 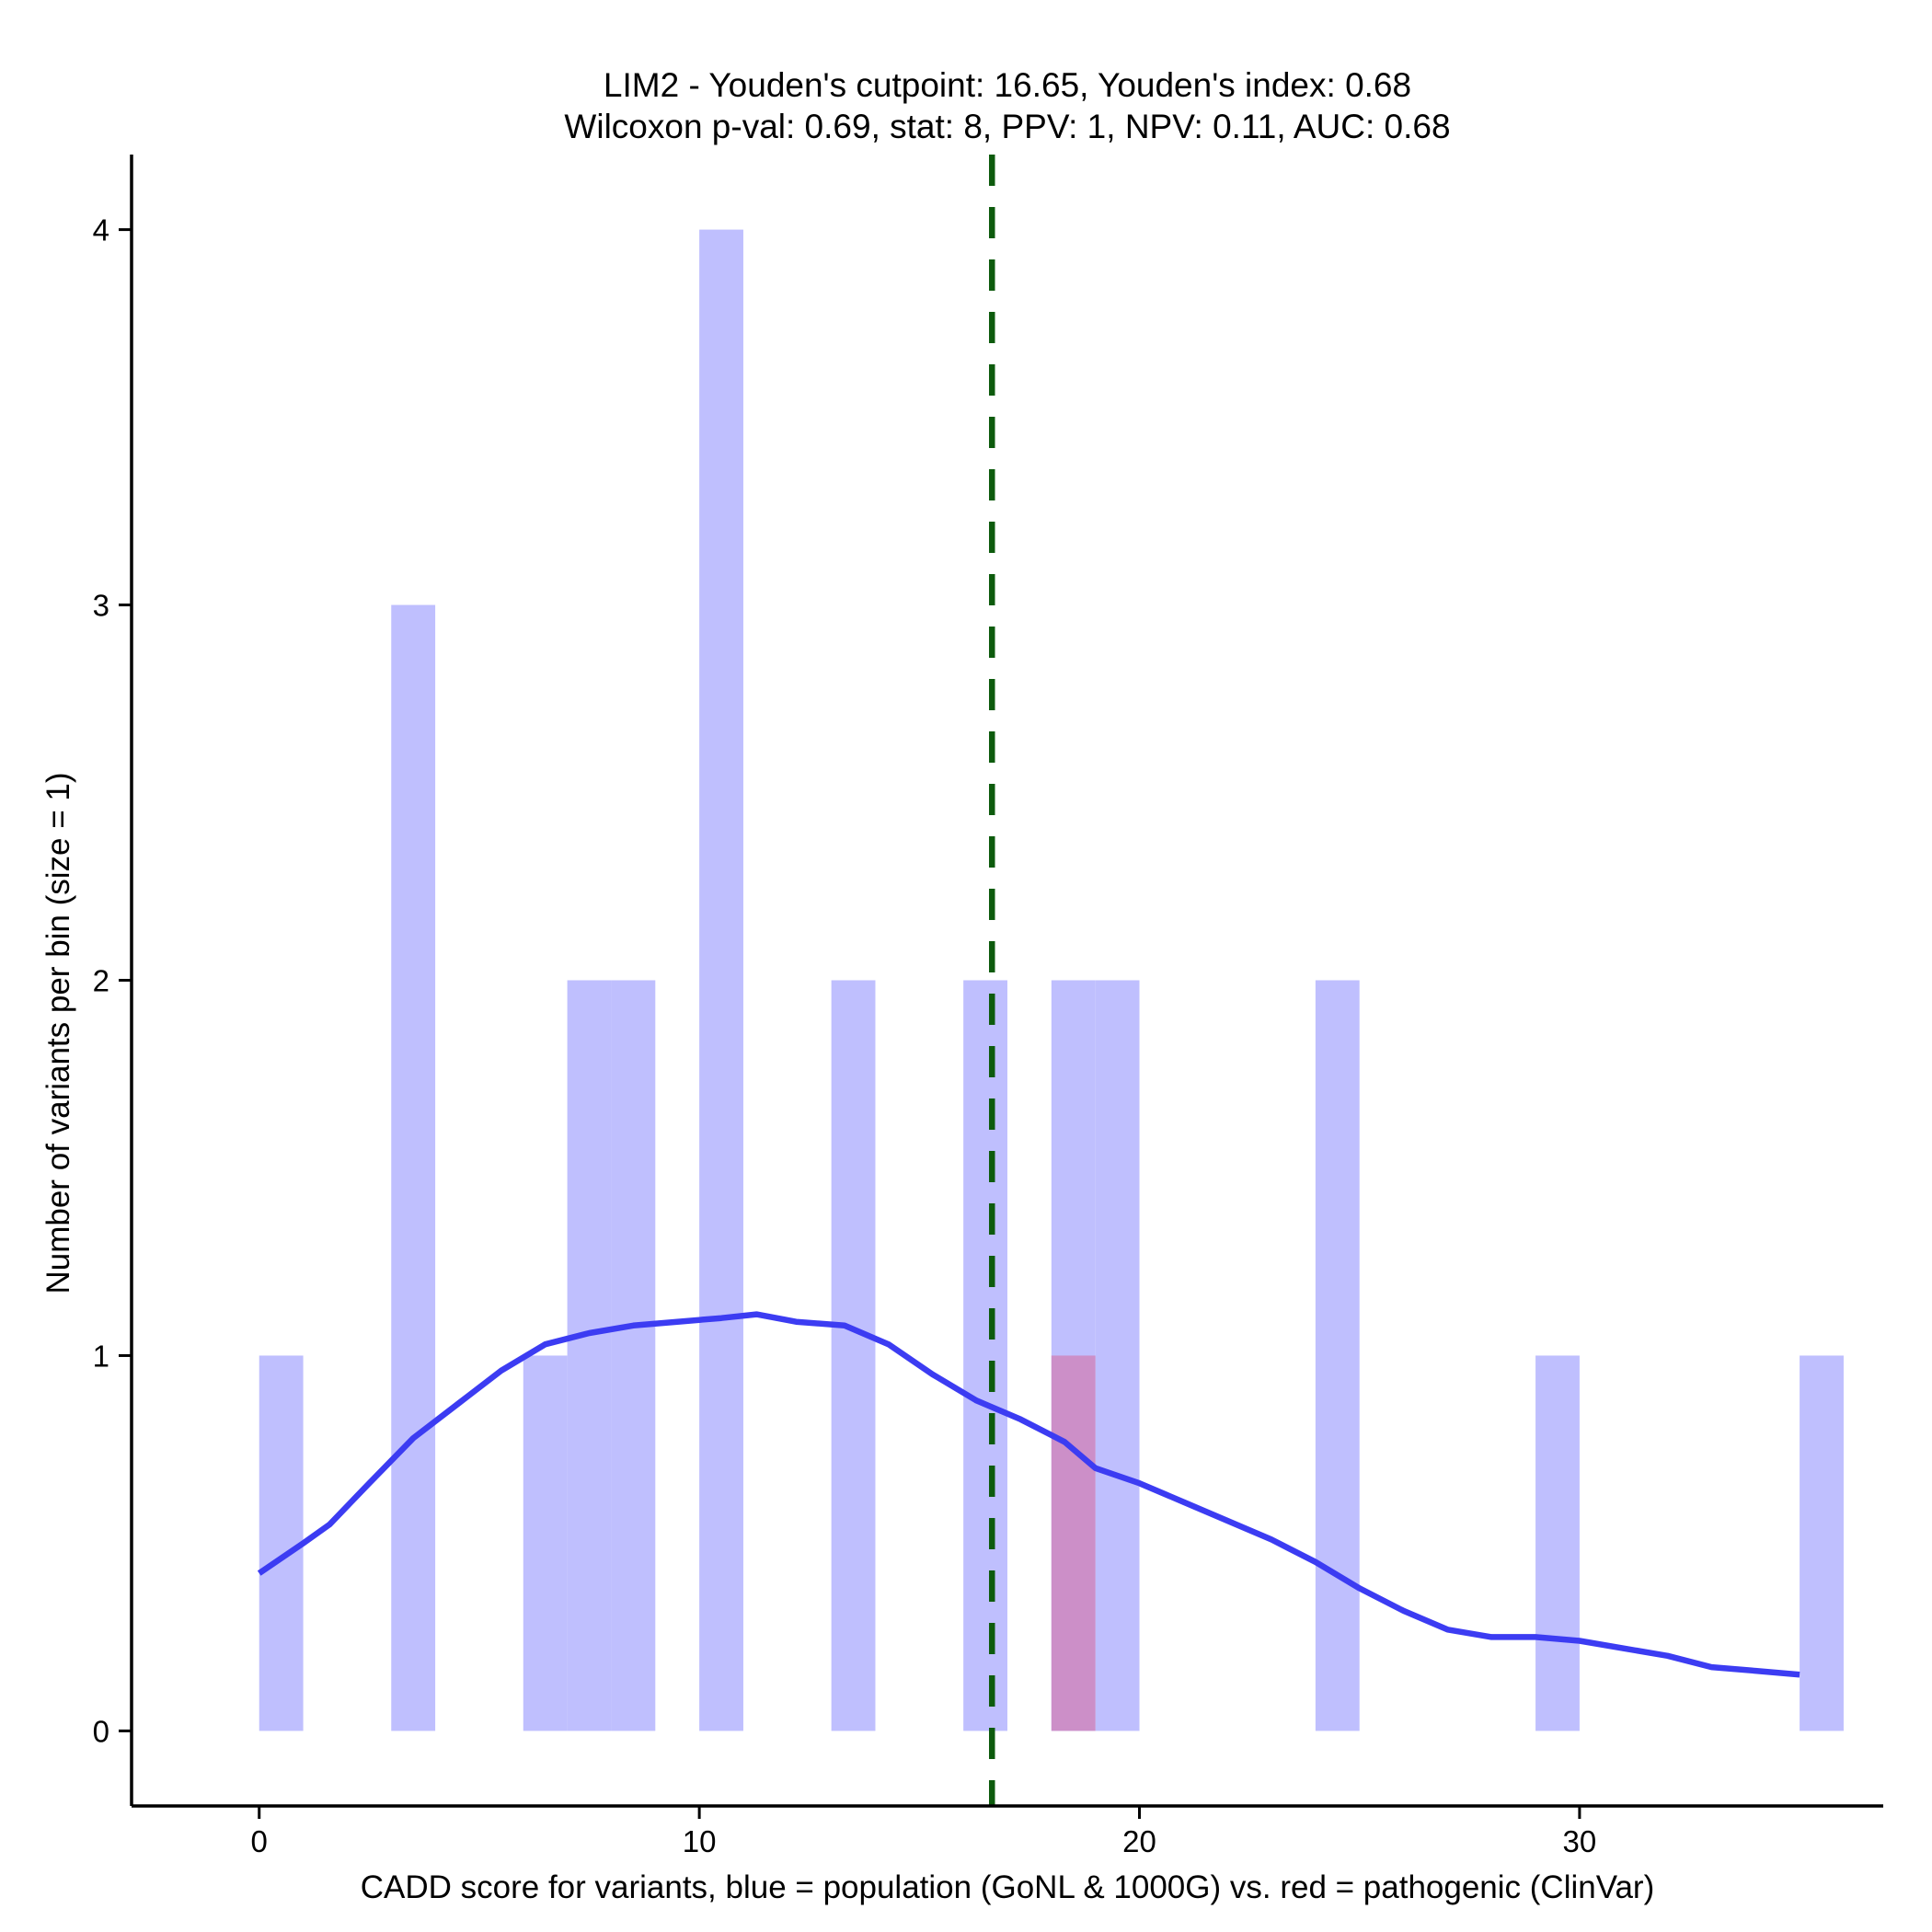 I want to click on y-tick-label: 0, so click(x=101, y=1731).